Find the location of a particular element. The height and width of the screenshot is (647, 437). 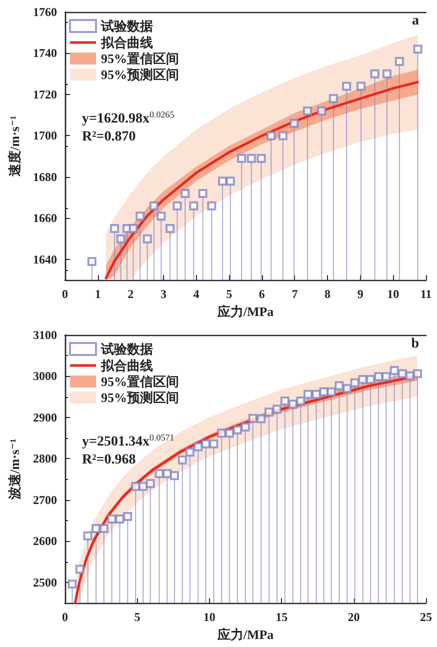

y-tick-label: 1760 is located at coordinates (45, 12).